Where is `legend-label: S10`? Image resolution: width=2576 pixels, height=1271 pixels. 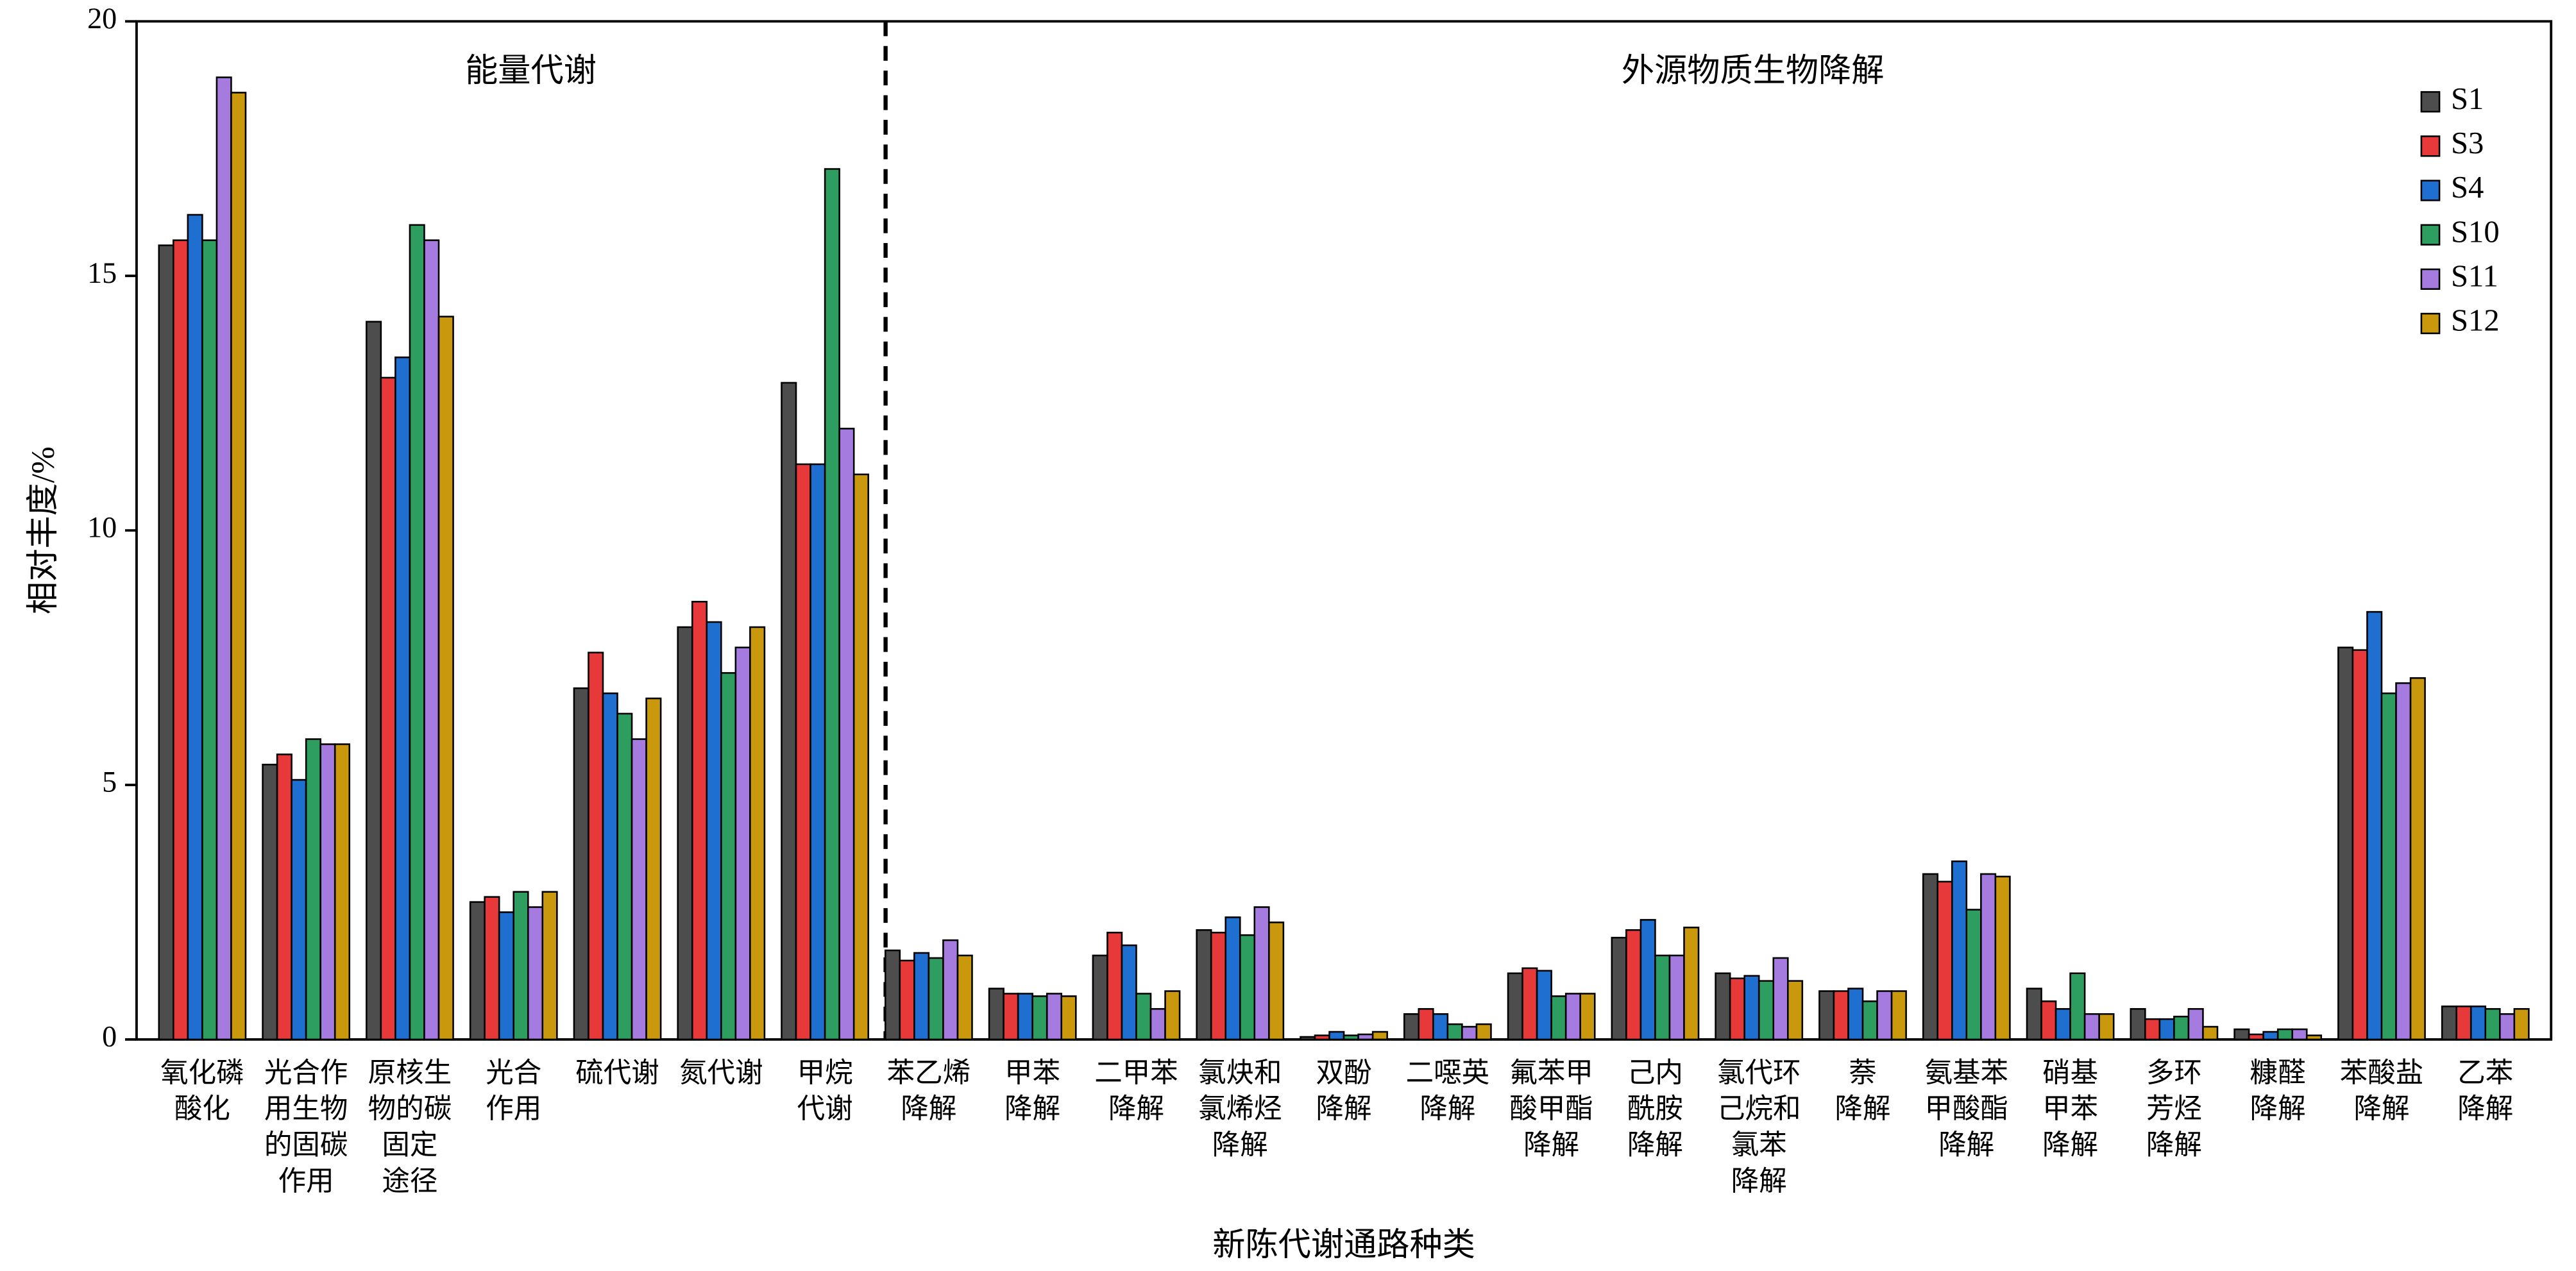
legend-label: S10 is located at coordinates (2475, 232).